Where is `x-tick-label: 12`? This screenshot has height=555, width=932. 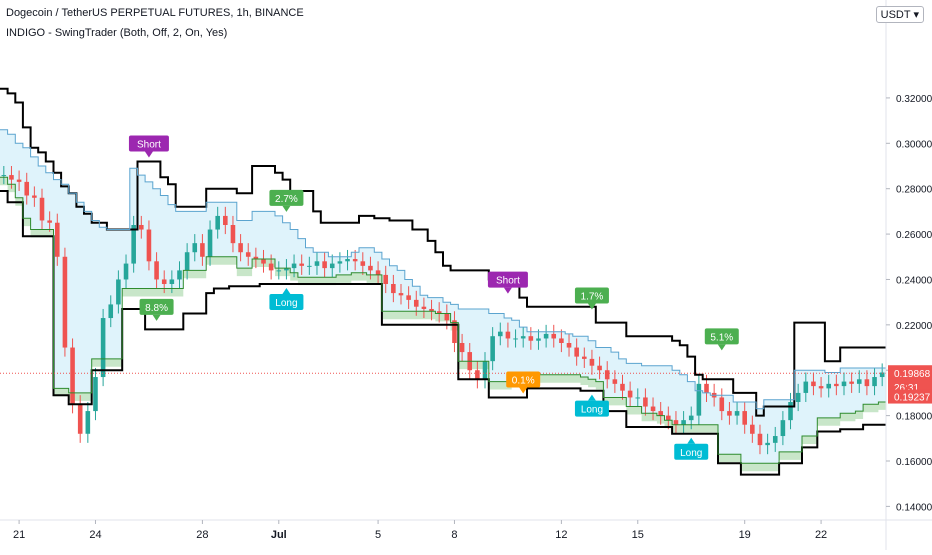 x-tick-label: 12 is located at coordinates (561, 535).